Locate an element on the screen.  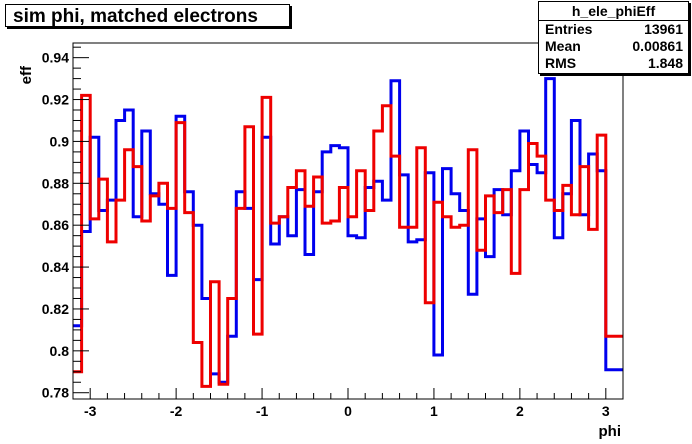
stats-value: 1.848 is located at coordinates (665, 63).